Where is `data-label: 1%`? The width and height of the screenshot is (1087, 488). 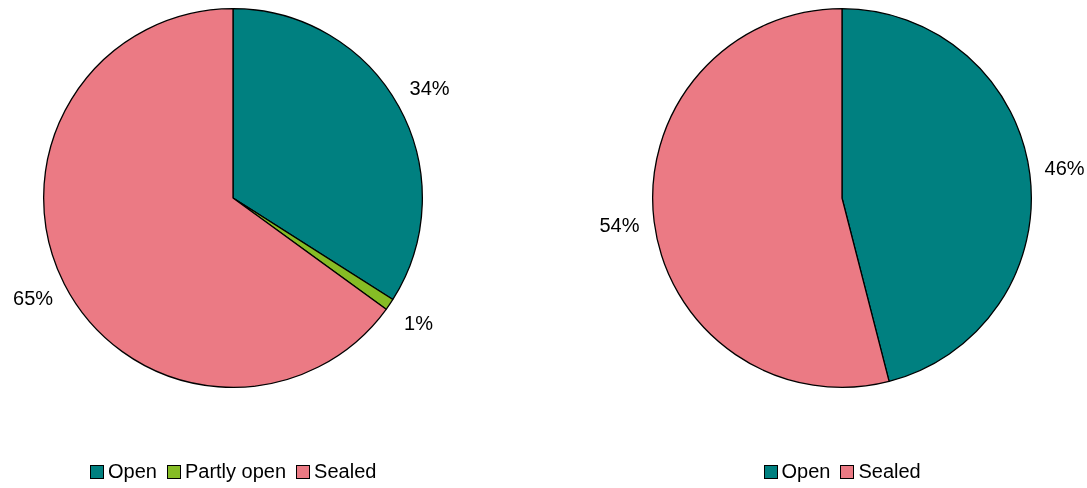
data-label: 1% is located at coordinates (419, 322).